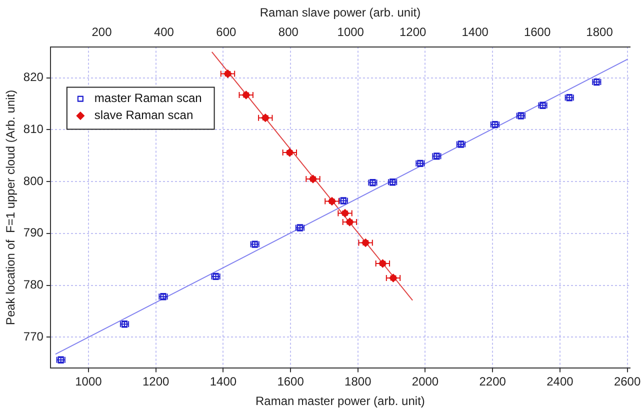 The width and height of the screenshot is (644, 413). I want to click on x-tick-label: 1800, so click(358, 381).